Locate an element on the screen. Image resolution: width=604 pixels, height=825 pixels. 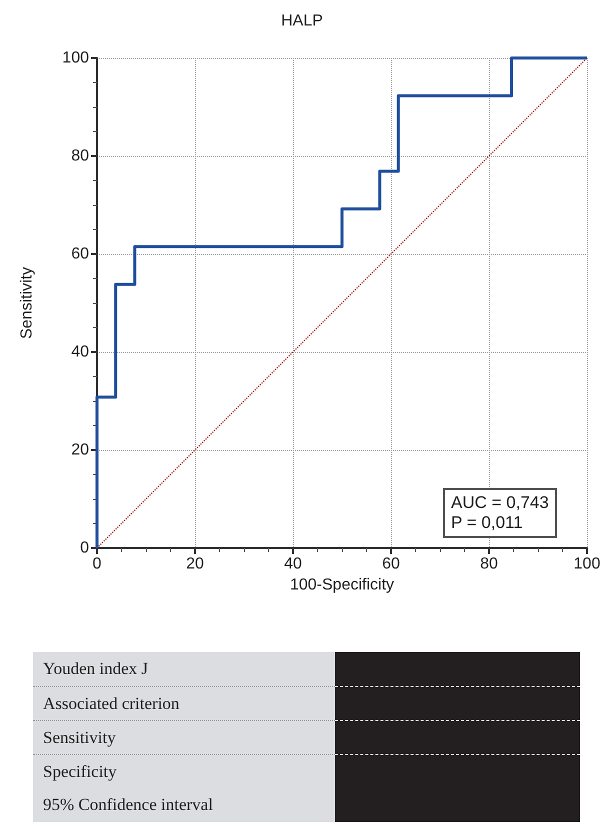
x-axis-title: 100-Specificity is located at coordinates (342, 585).